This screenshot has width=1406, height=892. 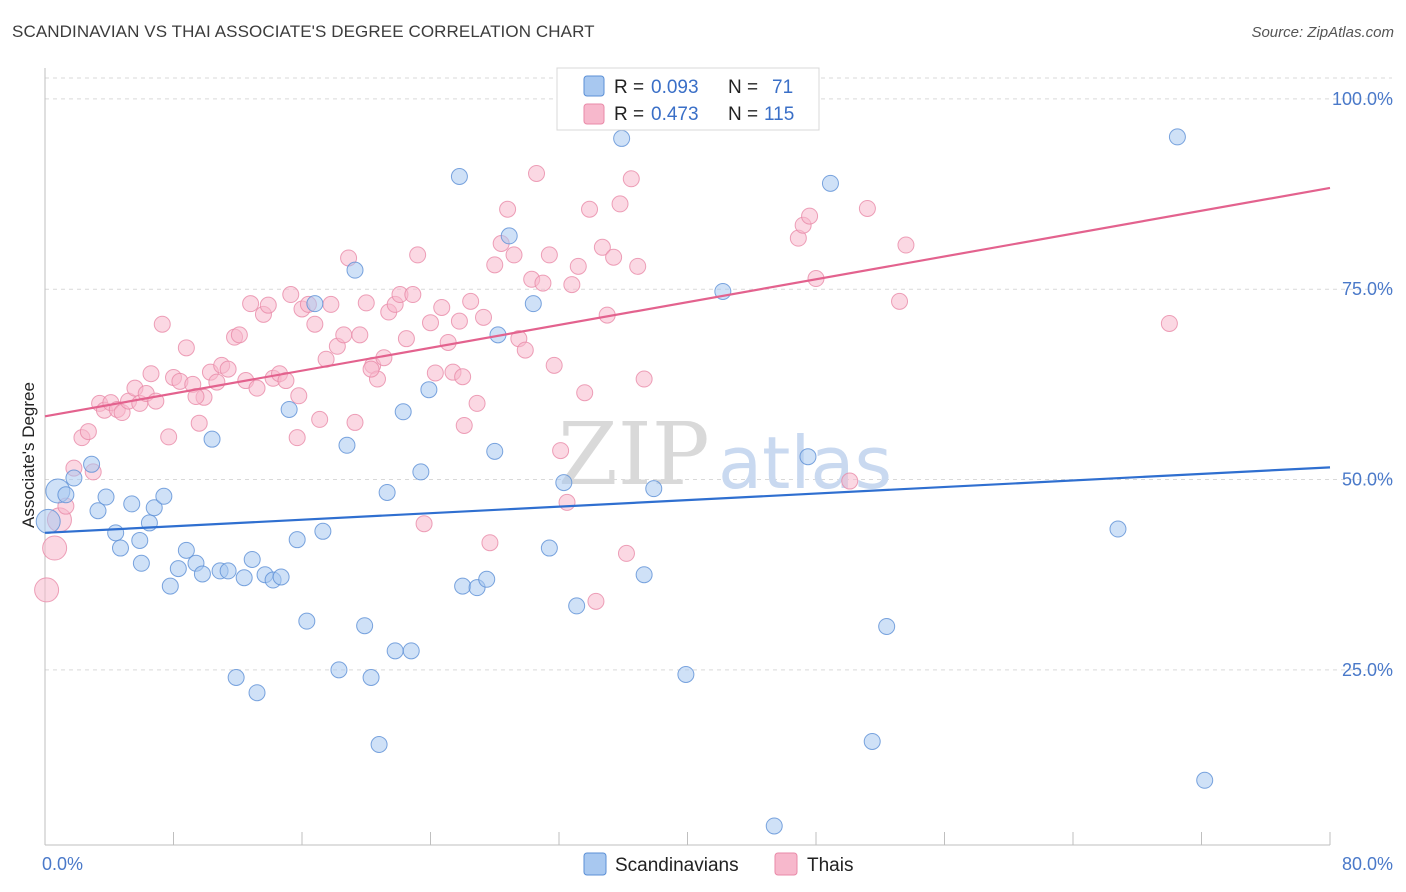 What do you see at coordinates (782, 87) in the screenshot?
I see `legend-n-value: 71` at bounding box center [782, 87].